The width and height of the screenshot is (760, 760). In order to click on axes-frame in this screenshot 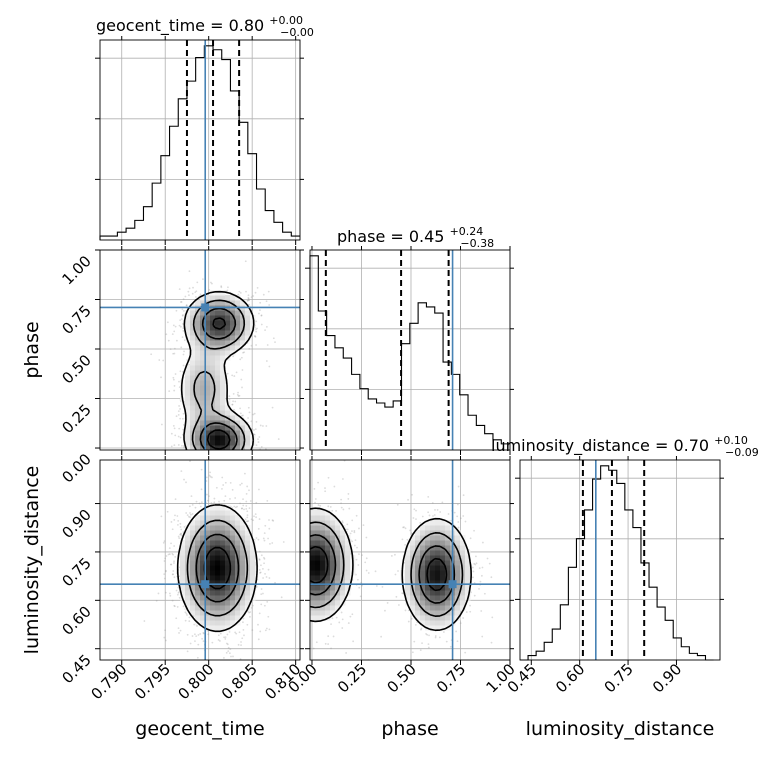, I will do `click(200, 350)`.